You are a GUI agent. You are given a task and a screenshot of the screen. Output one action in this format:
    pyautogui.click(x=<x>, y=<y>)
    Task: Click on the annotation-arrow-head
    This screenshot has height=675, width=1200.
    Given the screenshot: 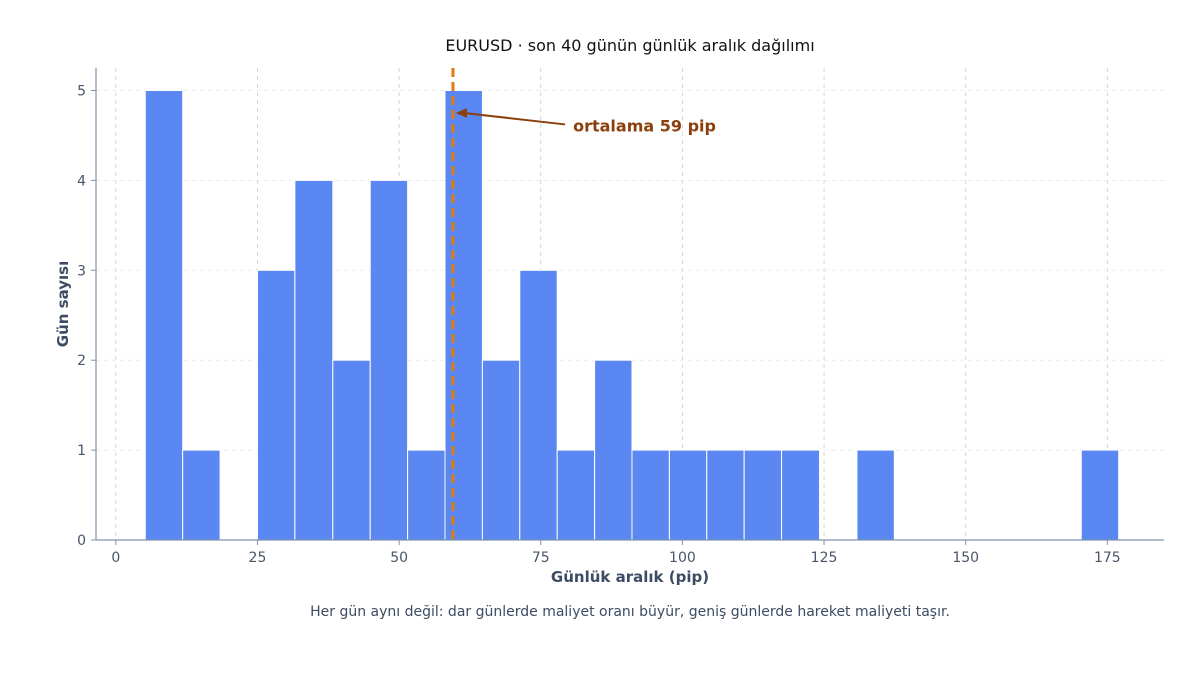 What is the action you would take?
    pyautogui.click(x=461, y=112)
    